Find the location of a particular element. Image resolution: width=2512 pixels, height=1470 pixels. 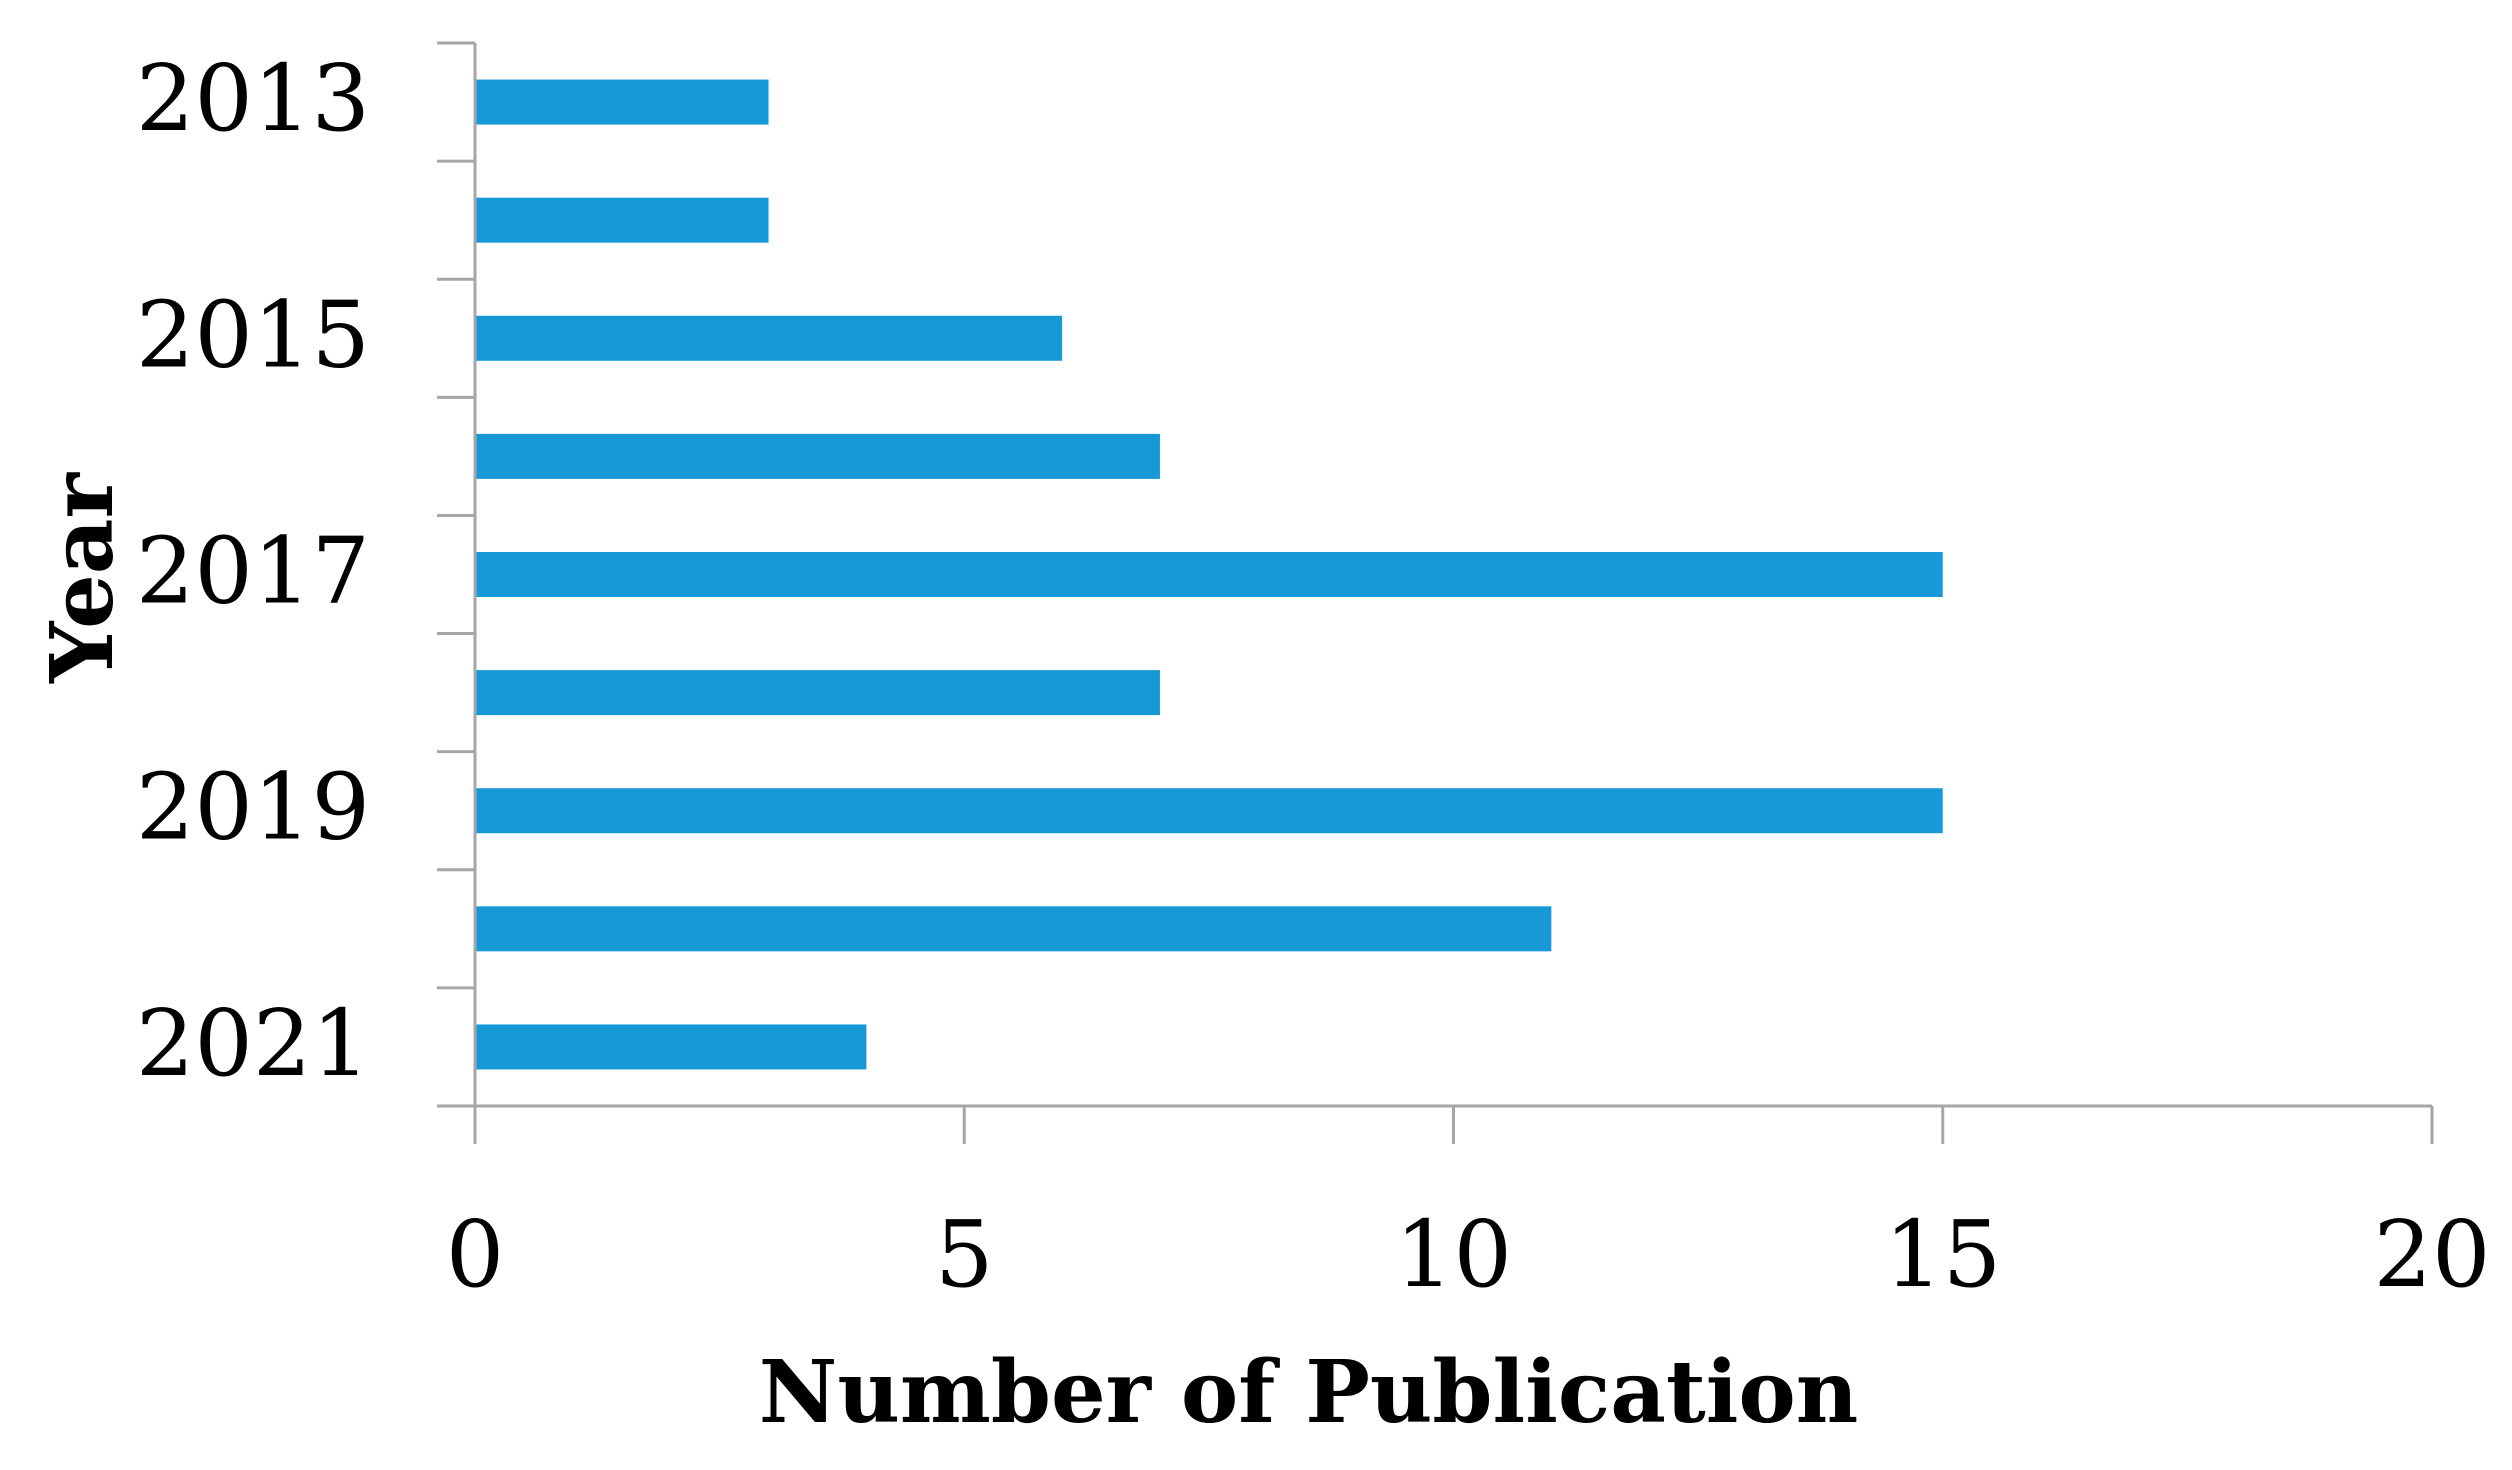

x-tick-label: 15 is located at coordinates (1942, 1254).